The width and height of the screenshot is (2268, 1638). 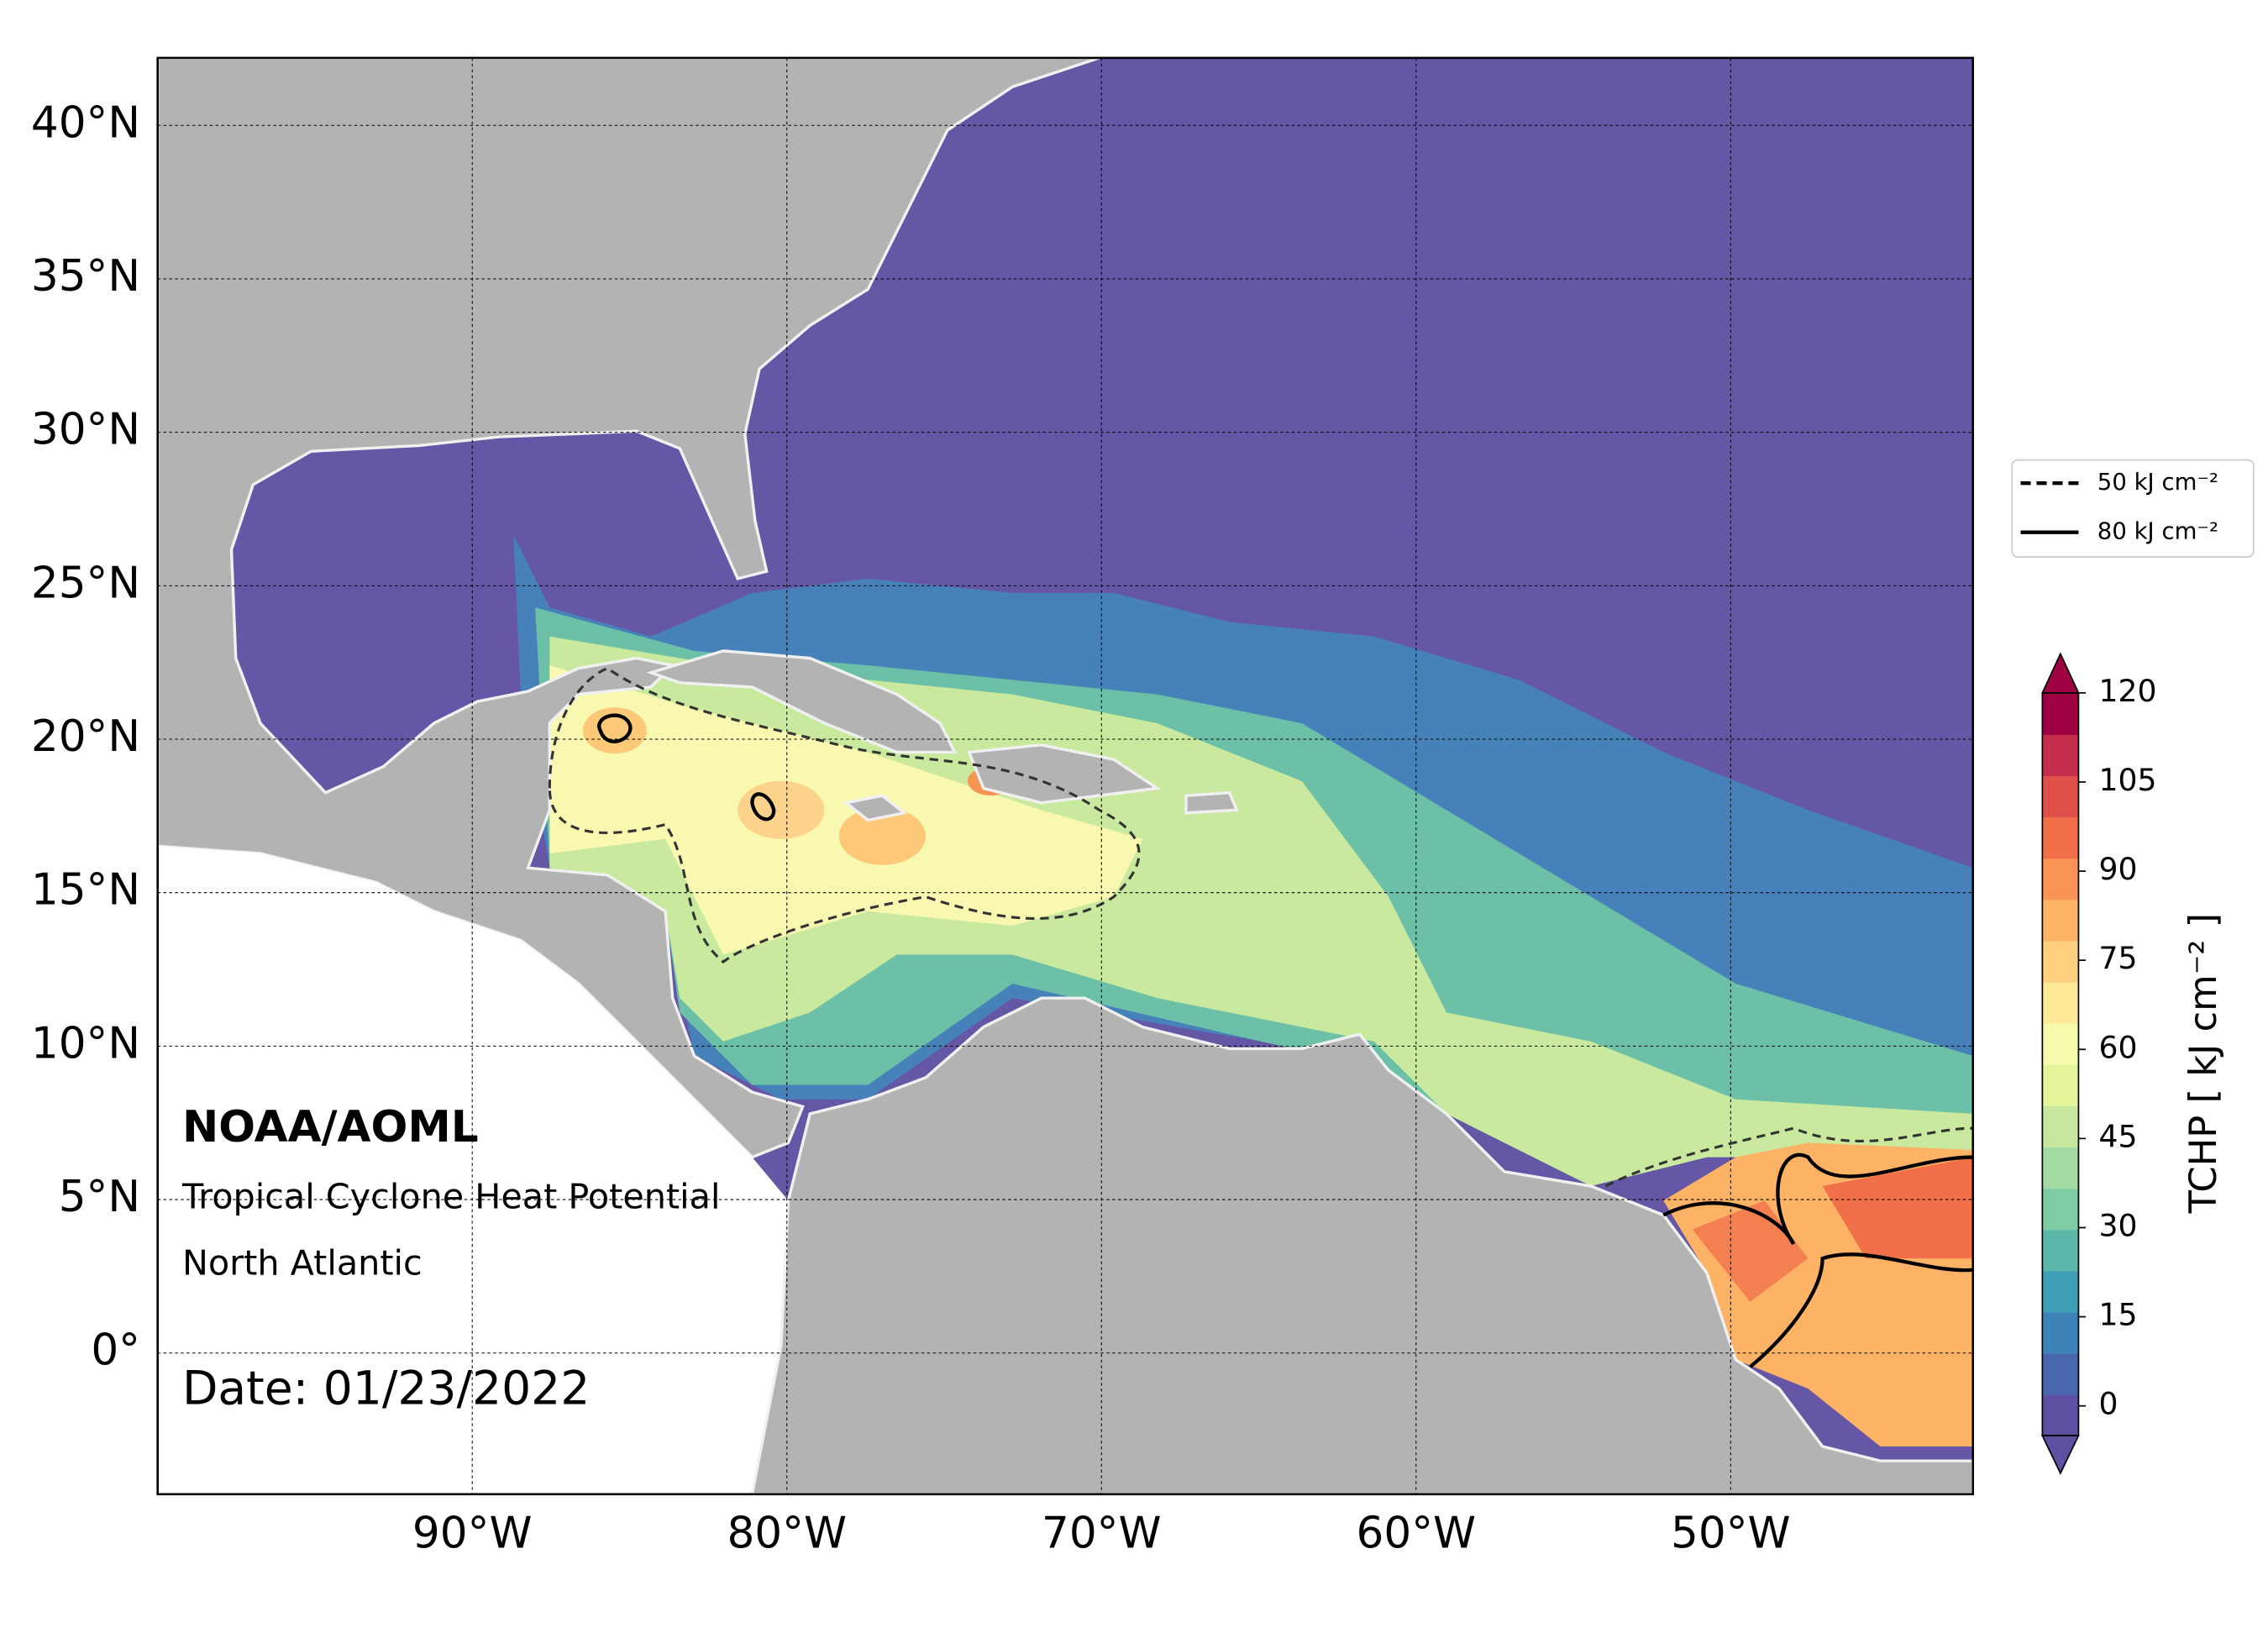 What do you see at coordinates (99, 1197) in the screenshot?
I see `y-tick-label: 5°N` at bounding box center [99, 1197].